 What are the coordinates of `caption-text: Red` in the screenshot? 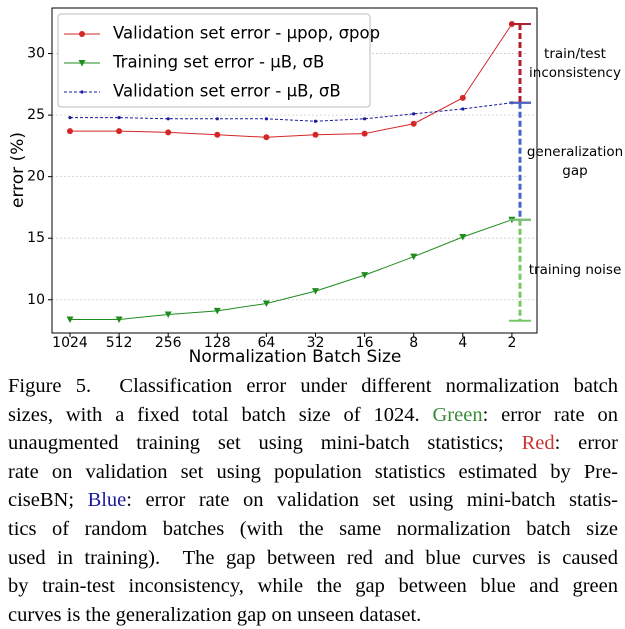 It's located at (538, 443).